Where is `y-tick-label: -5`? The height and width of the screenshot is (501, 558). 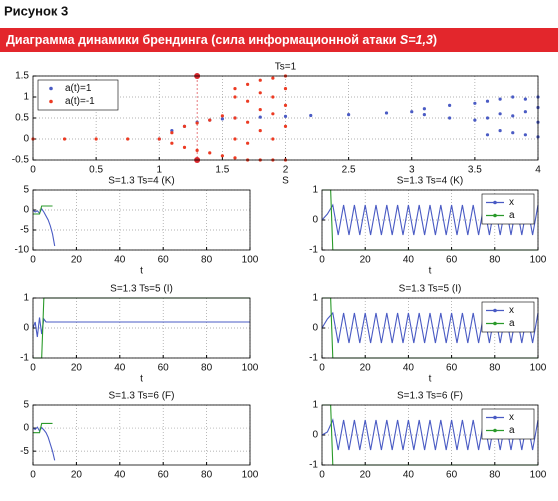 y-tick-label: -5 is located at coordinates (24, 451).